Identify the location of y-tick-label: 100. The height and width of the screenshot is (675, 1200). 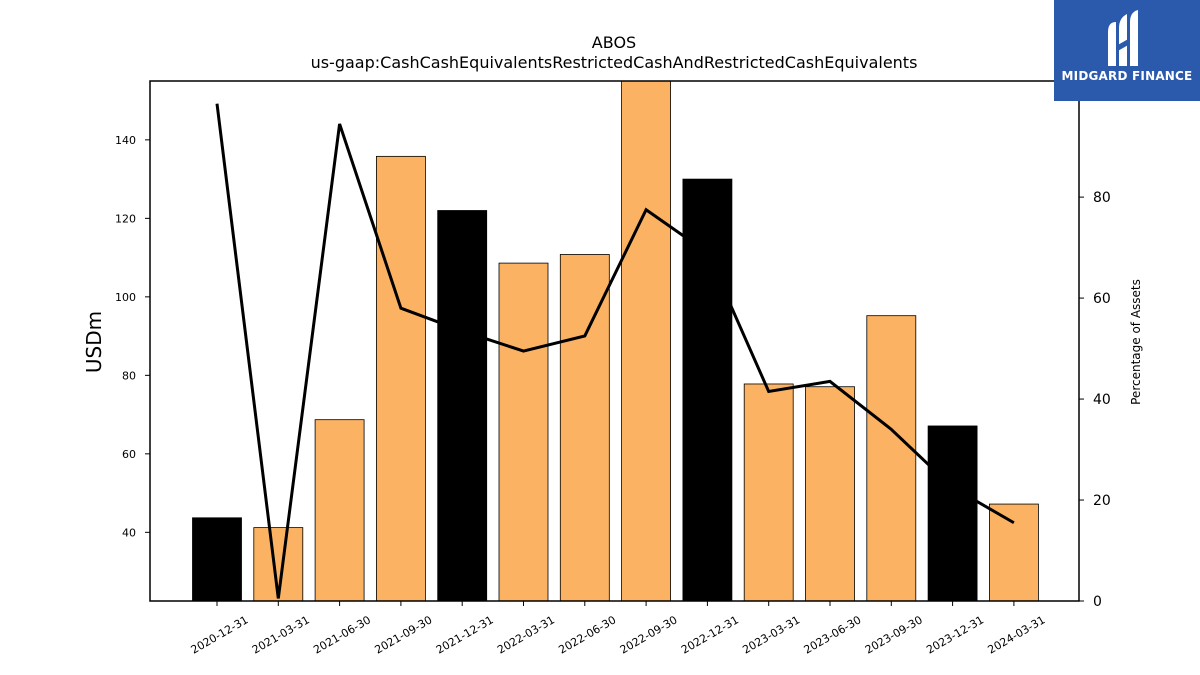
(125, 297).